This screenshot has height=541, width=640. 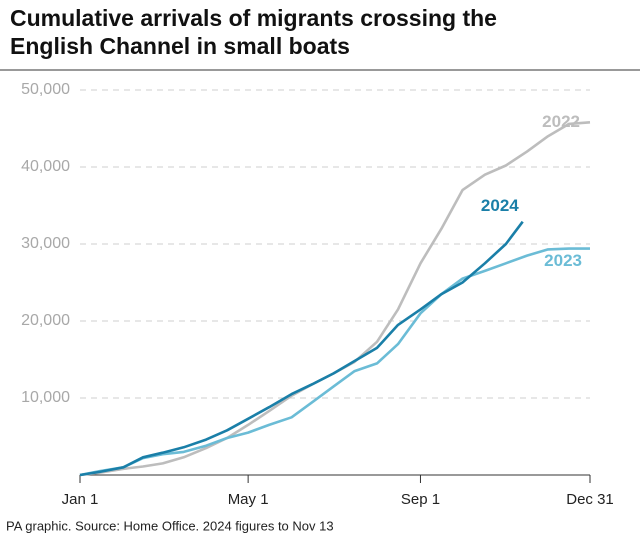 I want to click on series-label: 2022, so click(x=561, y=121).